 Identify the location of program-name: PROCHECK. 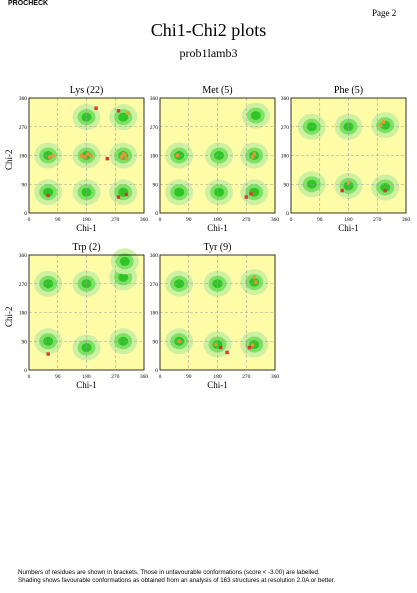
(28, 3).